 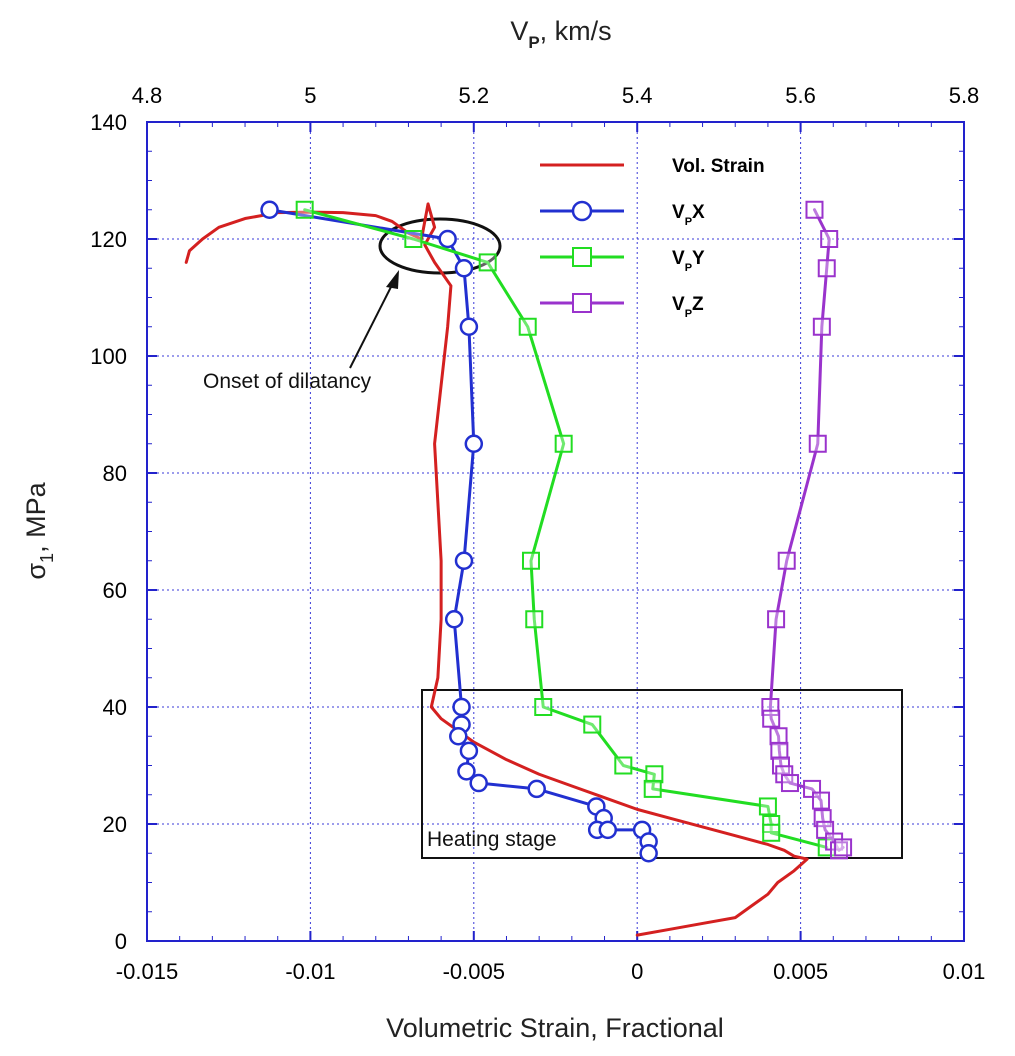 I want to click on top-axis-title-sub: P, so click(x=533, y=42).